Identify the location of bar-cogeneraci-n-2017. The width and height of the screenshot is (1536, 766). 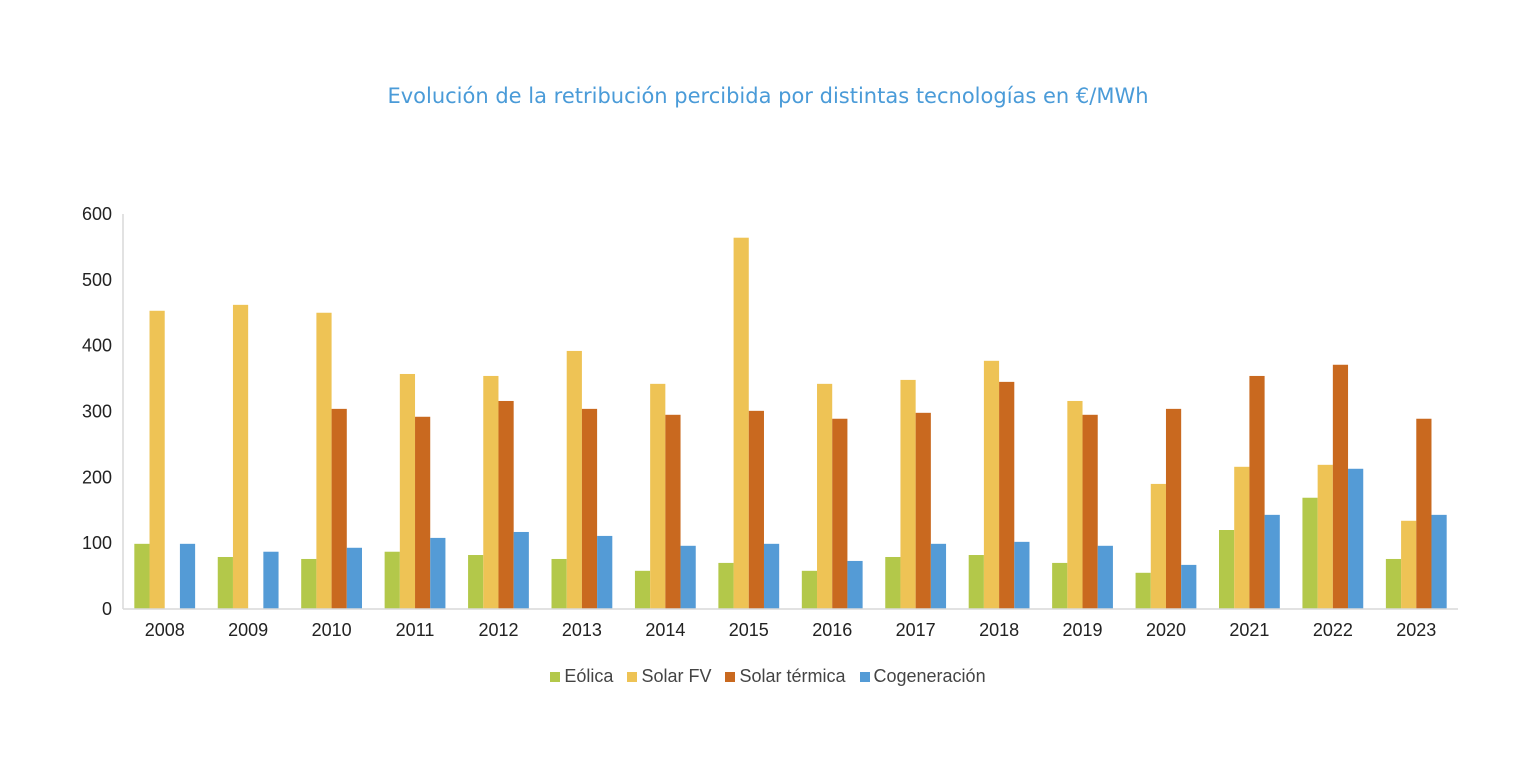
(938, 576).